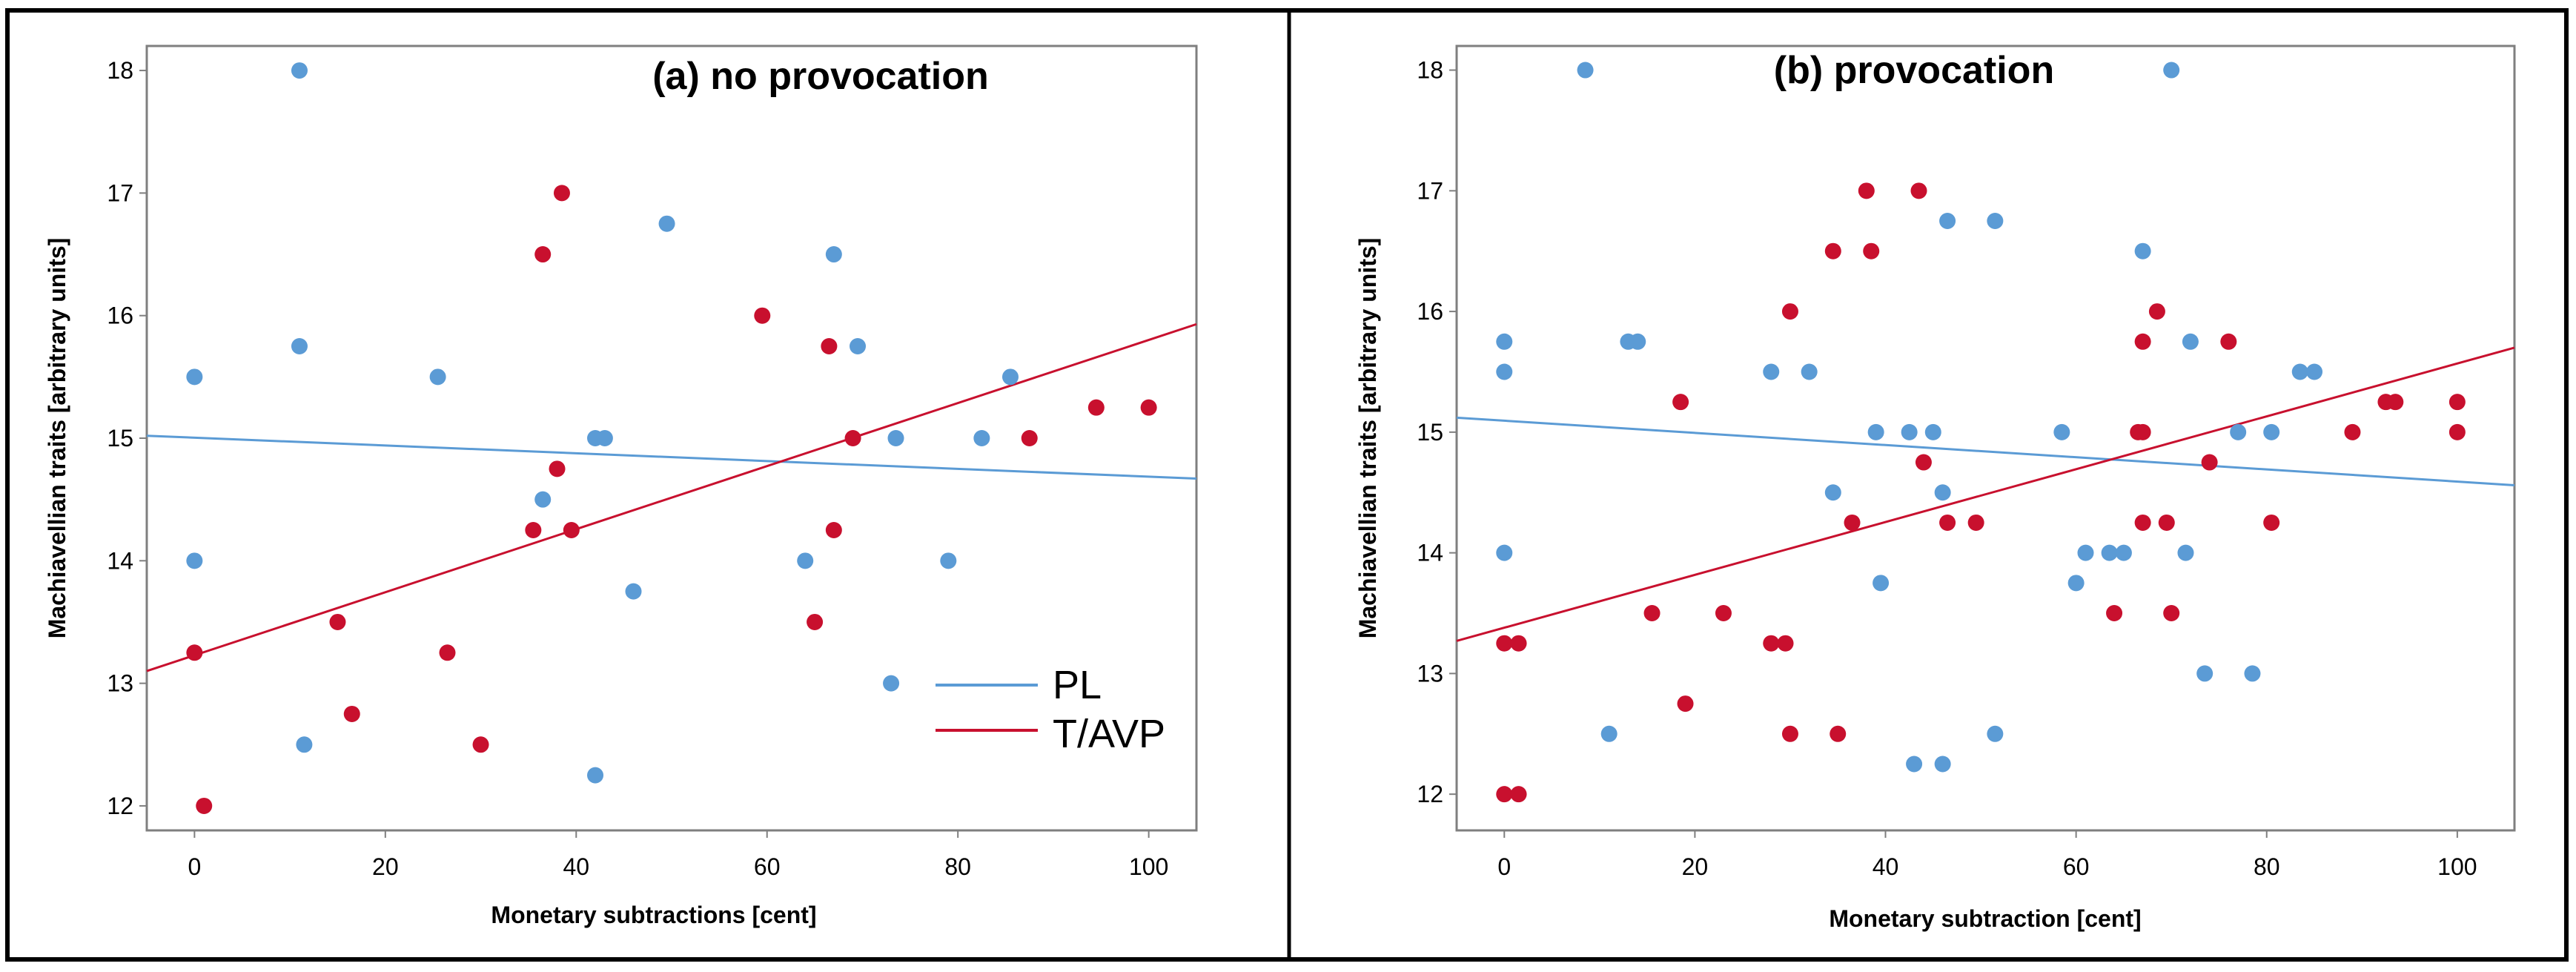  I want to click on chart-title-a: (a) no provocation, so click(820, 76).